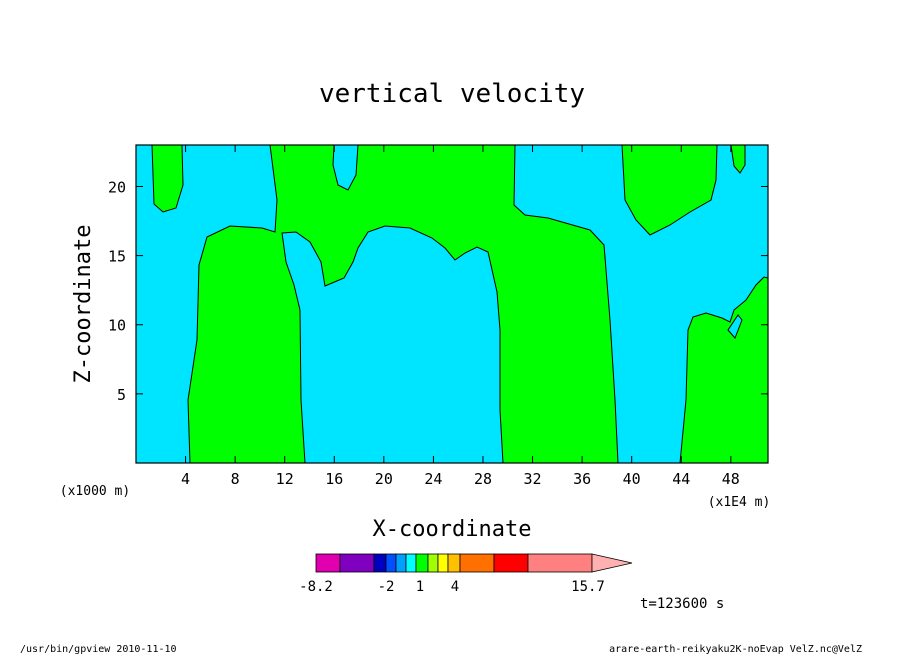 The image size is (904, 654). What do you see at coordinates (235, 479) in the screenshot?
I see `x-tick-label: 8` at bounding box center [235, 479].